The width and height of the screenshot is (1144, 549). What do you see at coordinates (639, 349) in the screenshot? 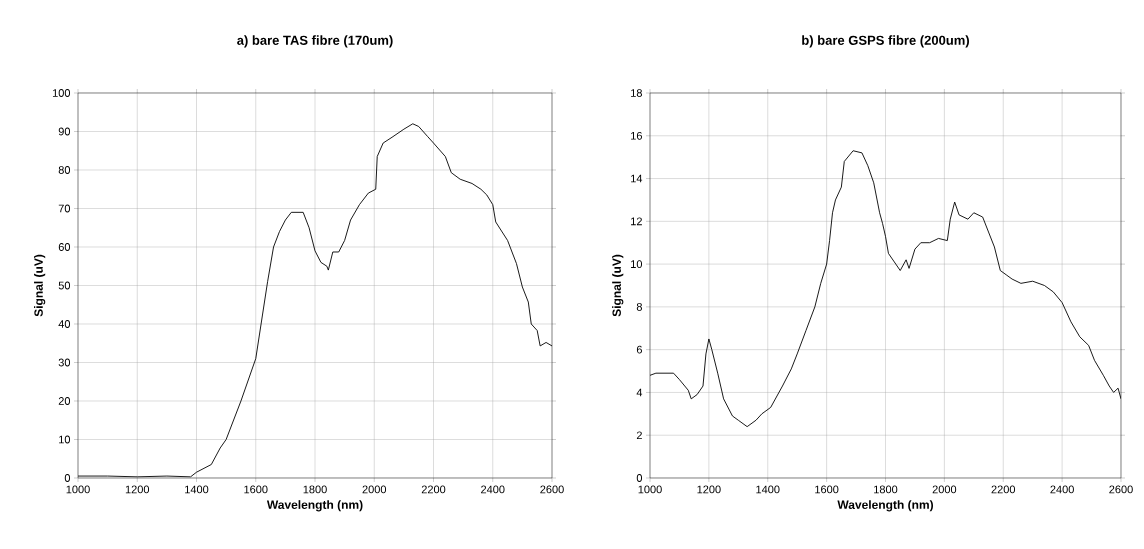
I see `y-tick-label: 6` at bounding box center [639, 349].